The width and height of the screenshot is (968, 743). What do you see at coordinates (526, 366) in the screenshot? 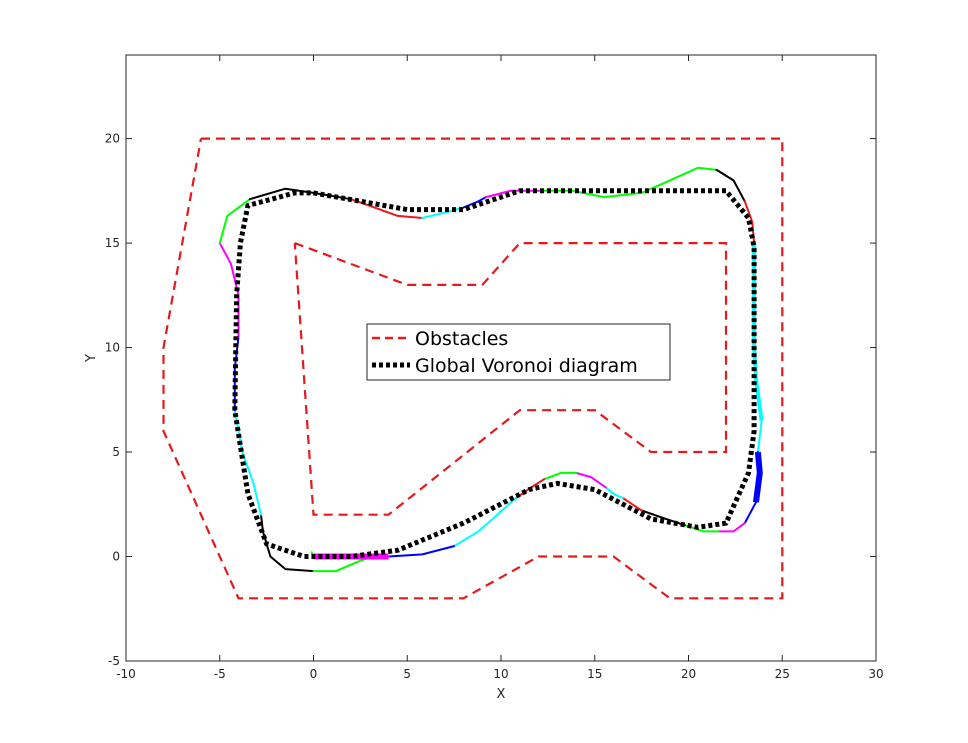
I see `legend-label-voronoi: Global Voronoi diagram` at bounding box center [526, 366].